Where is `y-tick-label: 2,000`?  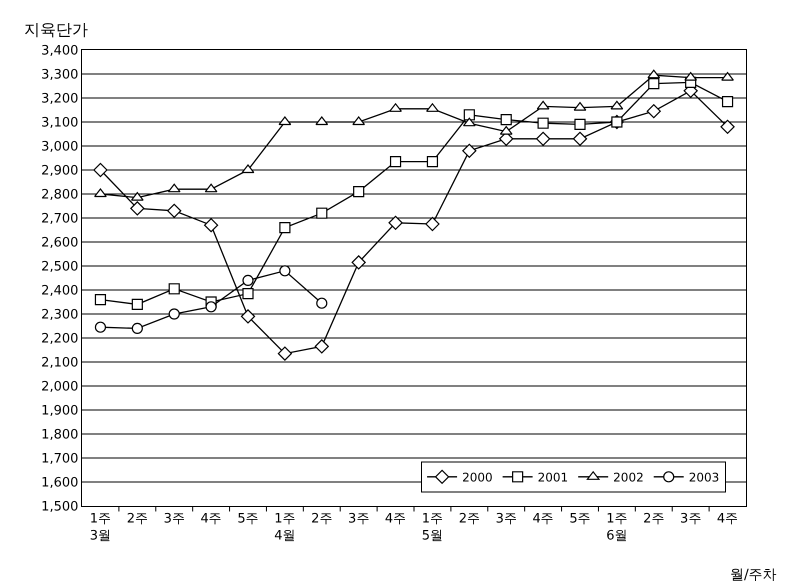 y-tick-label: 2,000 is located at coordinates (59, 387).